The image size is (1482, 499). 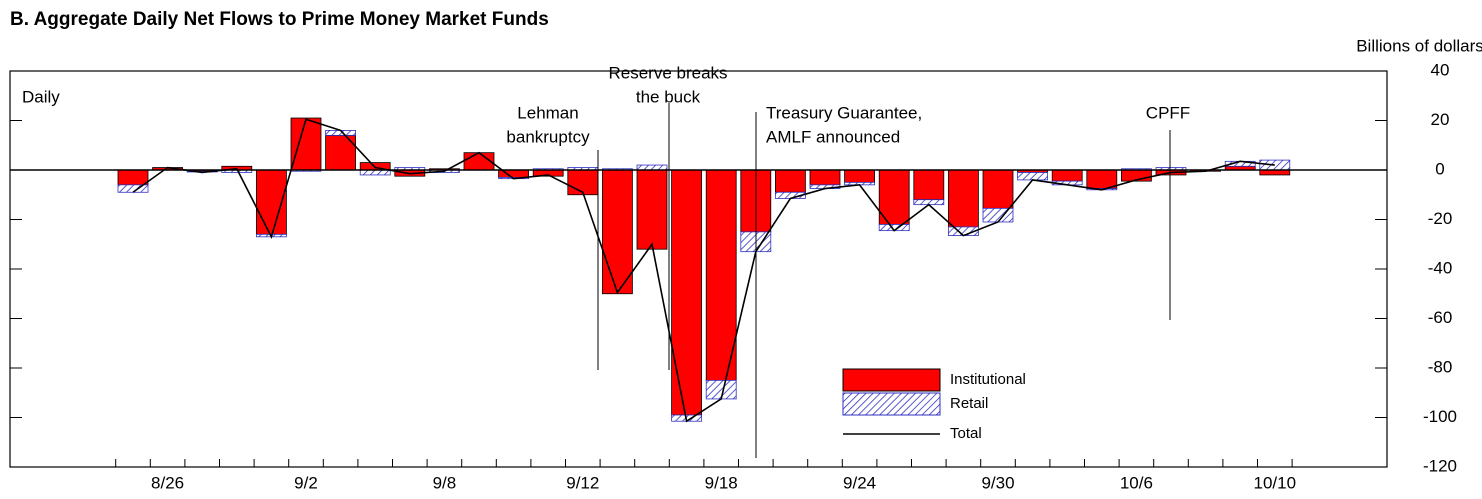 What do you see at coordinates (548, 136) in the screenshot?
I see `annotation: bankruptcy` at bounding box center [548, 136].